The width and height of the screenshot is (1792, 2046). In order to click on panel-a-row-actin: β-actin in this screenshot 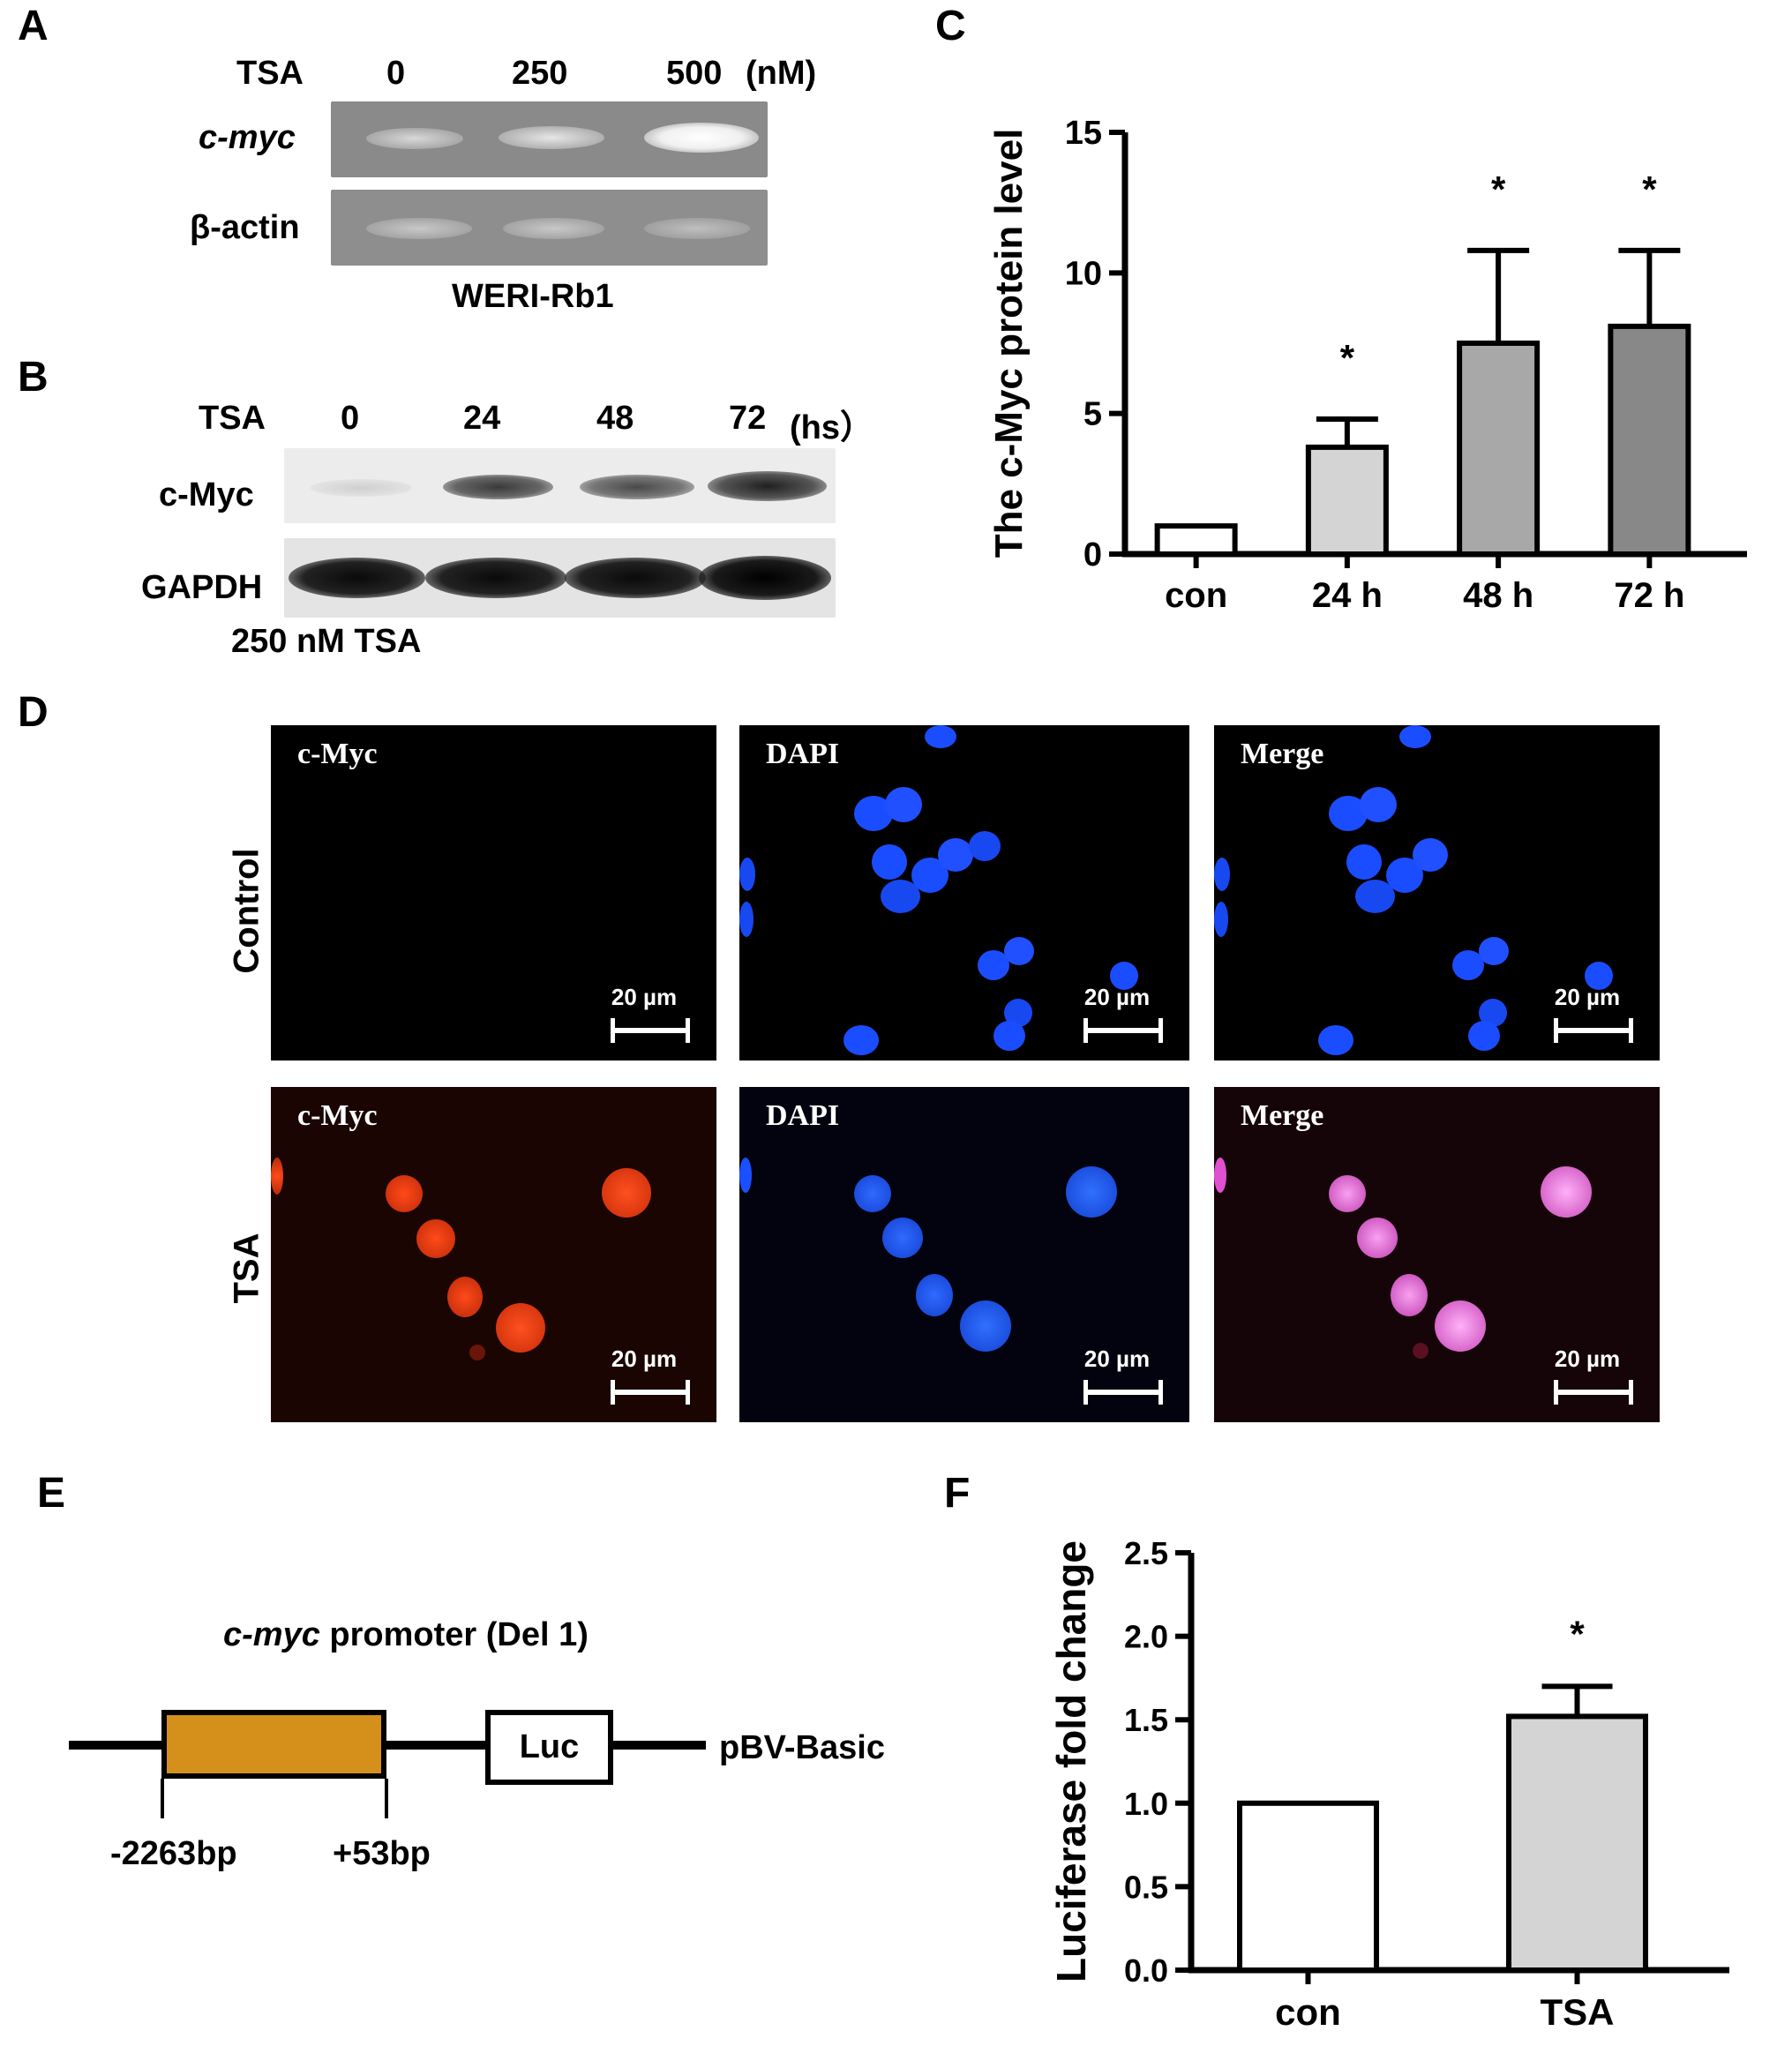, I will do `click(245, 227)`.